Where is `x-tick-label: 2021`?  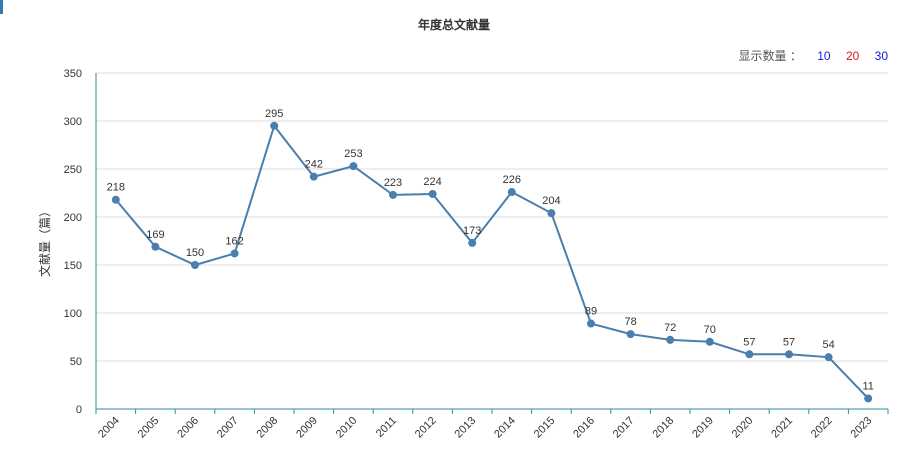 x-tick-label: 2021 is located at coordinates (782, 428).